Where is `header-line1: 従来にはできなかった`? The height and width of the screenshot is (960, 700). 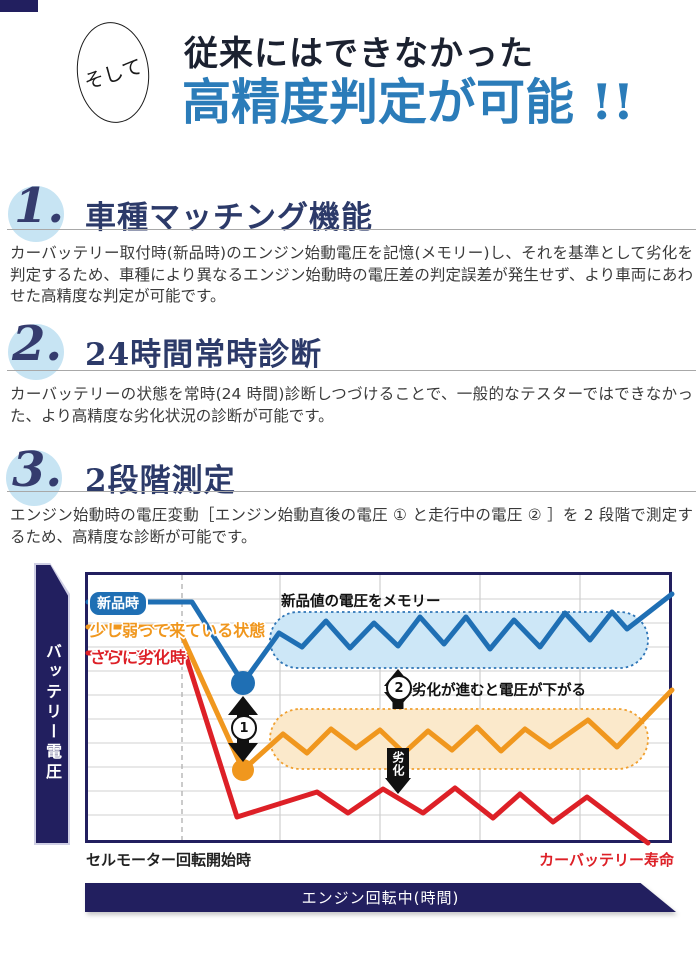
header-line1: 従来にはできなかった is located at coordinates (359, 54).